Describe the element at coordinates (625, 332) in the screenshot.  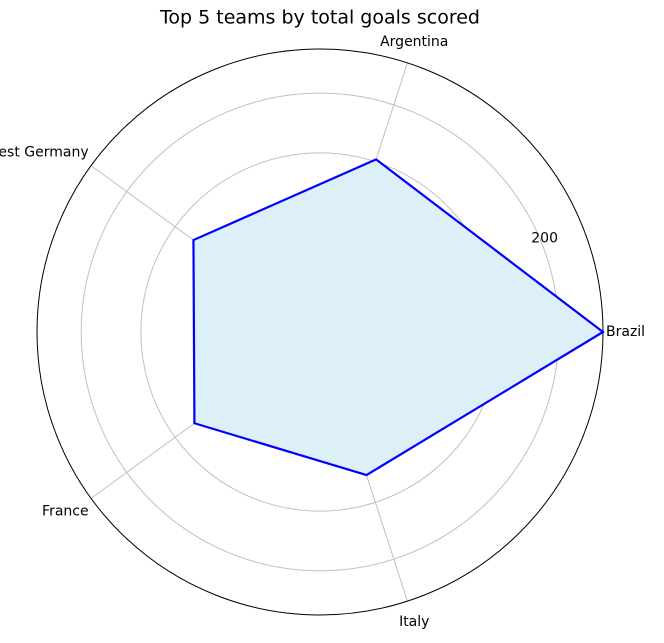
I see `category-label: Brazil` at that location.